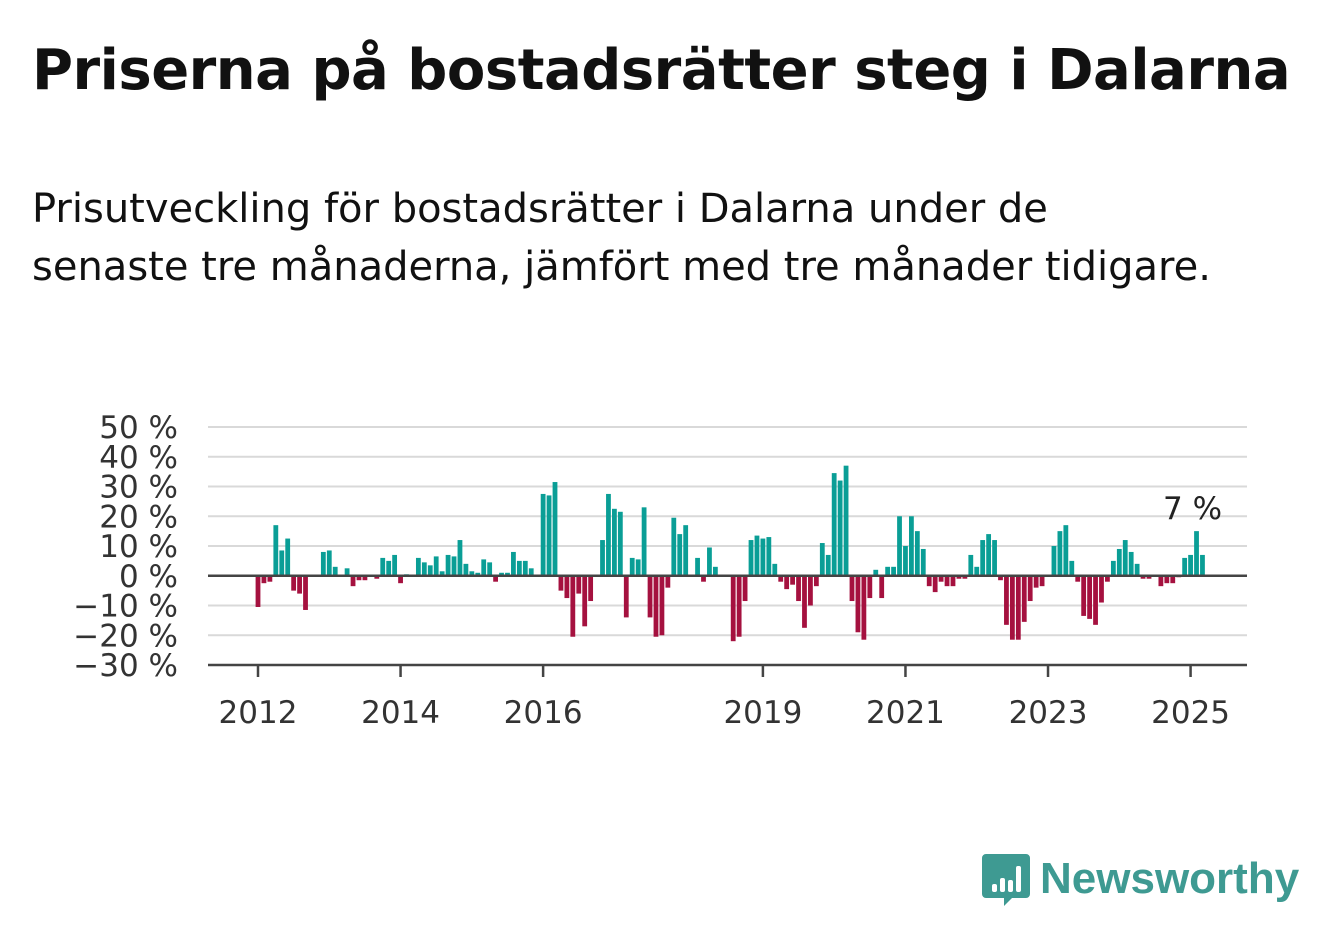  What do you see at coordinates (125, 636) in the screenshot?
I see `y-tick-label: −20 %` at bounding box center [125, 636].